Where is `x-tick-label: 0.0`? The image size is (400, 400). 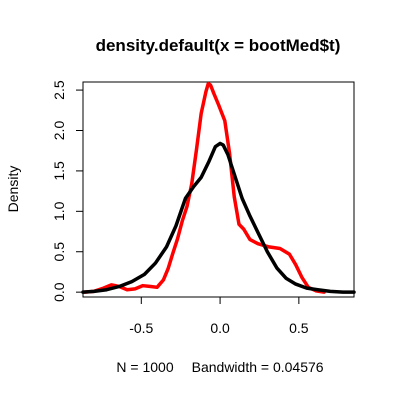
x-tick-label: 0.0 is located at coordinates (220, 328).